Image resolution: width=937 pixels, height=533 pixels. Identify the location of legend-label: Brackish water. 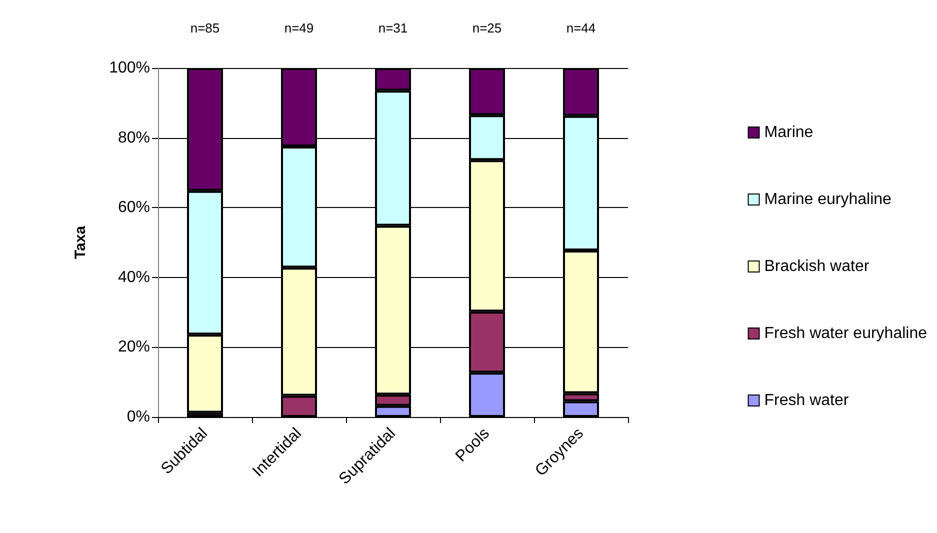
(817, 266).